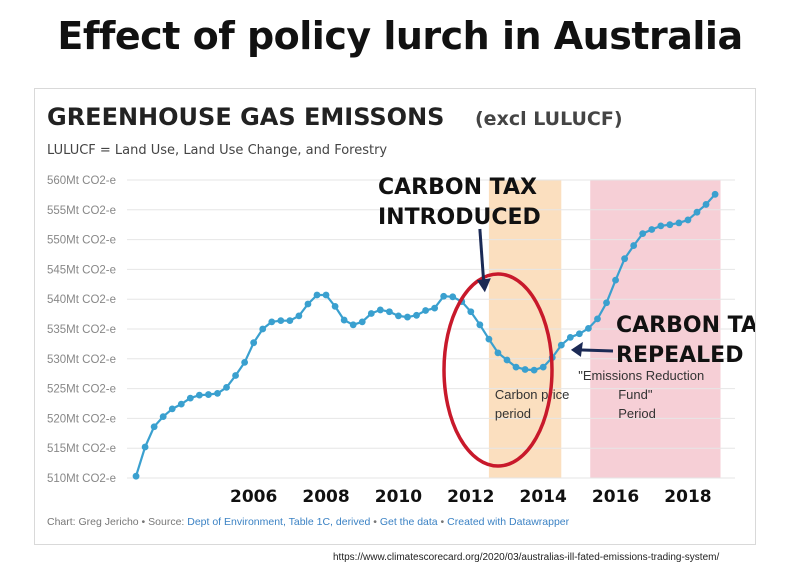  I want to click on x-tick-label: 2014, so click(543, 497).